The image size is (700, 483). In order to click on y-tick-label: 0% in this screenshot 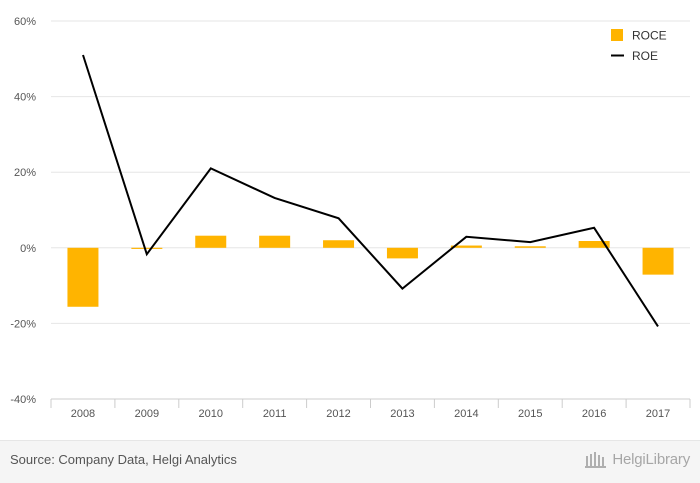, I will do `click(28, 249)`.